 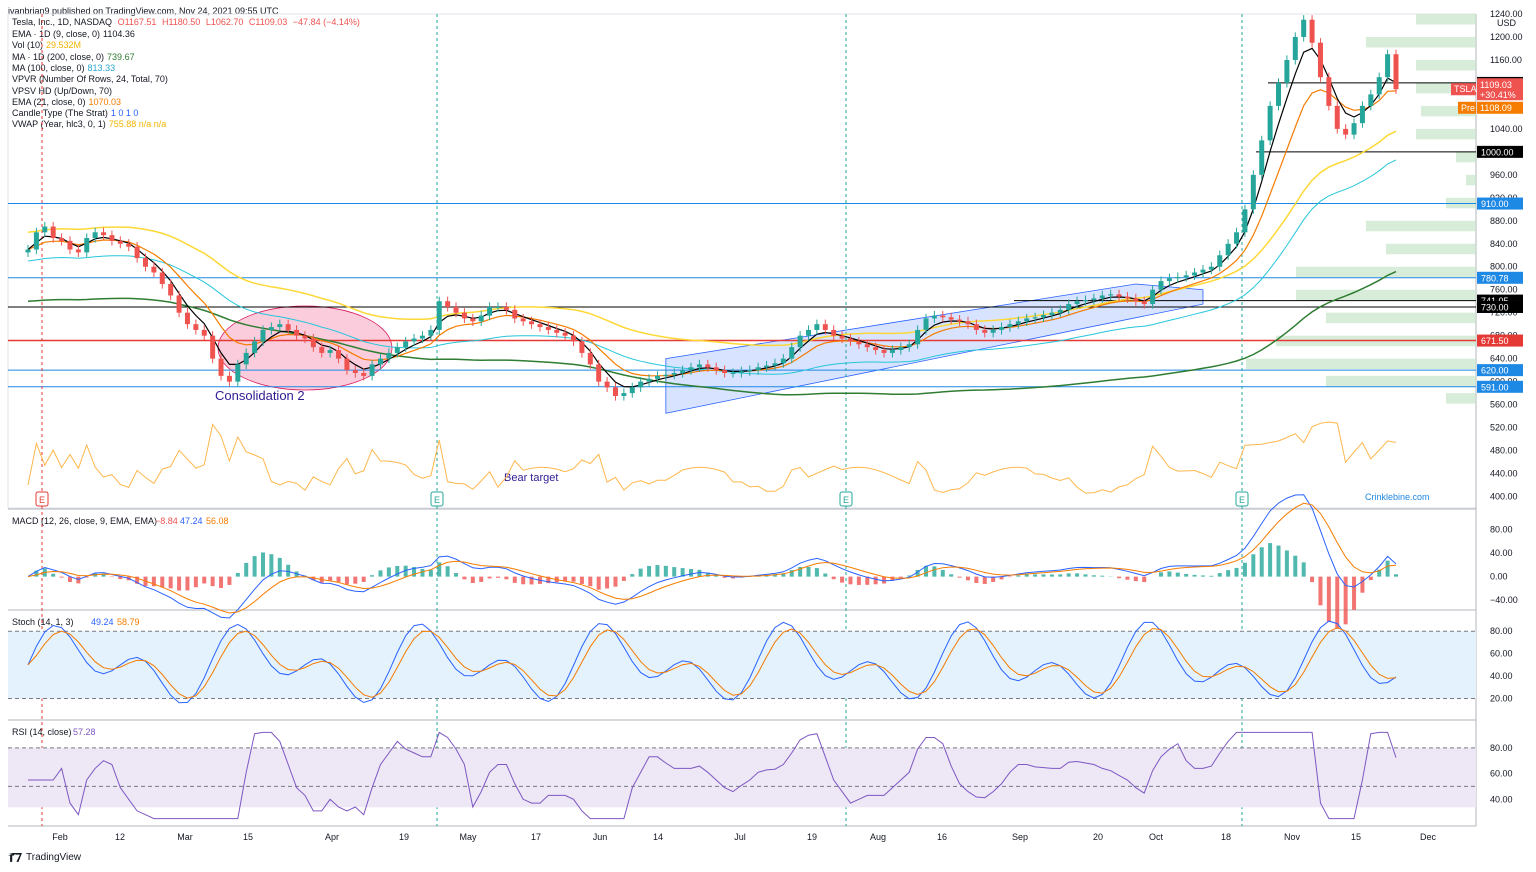 What do you see at coordinates (63, 68) in the screenshot?
I see `indicator-legend-3: MA (100, close, 0) 813.33` at bounding box center [63, 68].